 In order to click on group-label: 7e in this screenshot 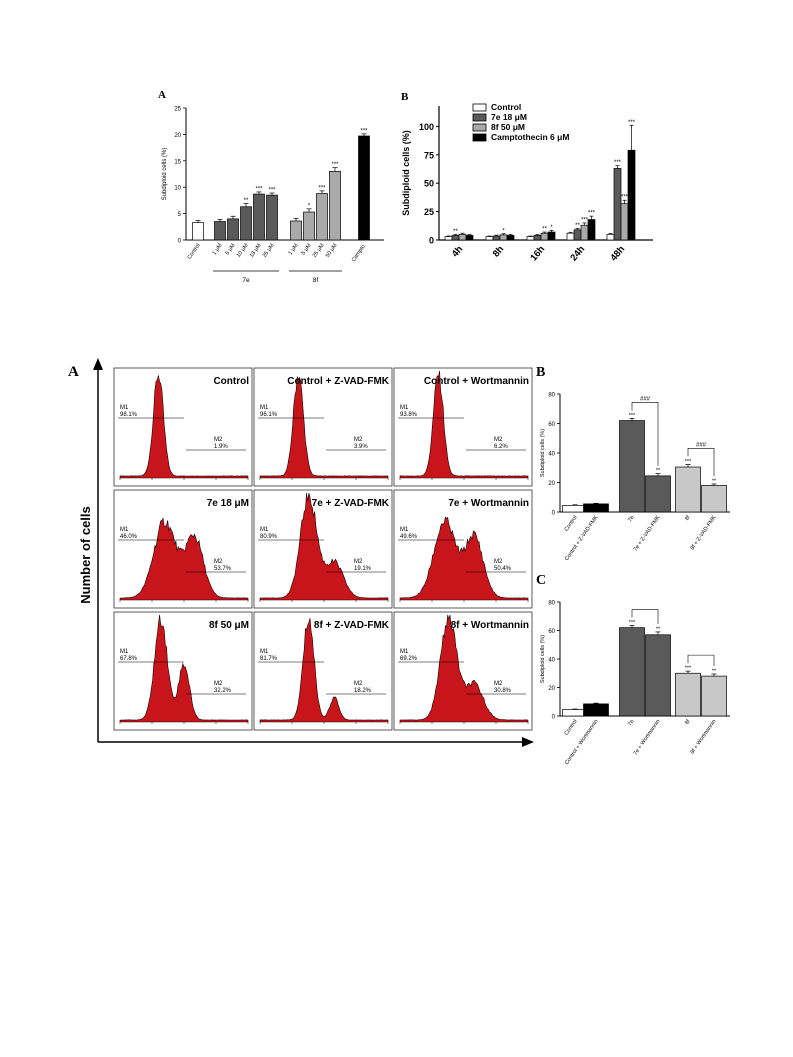, I will do `click(246, 280)`.